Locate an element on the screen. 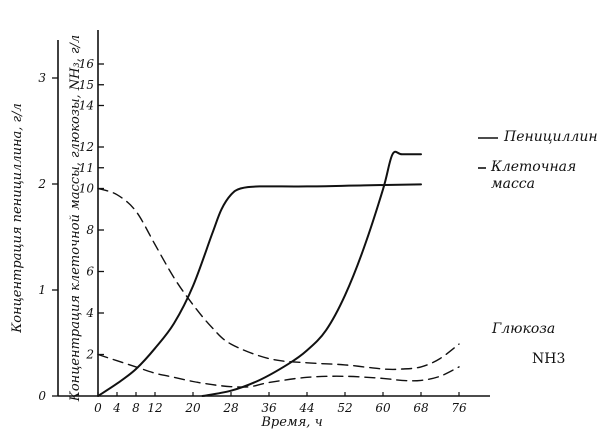 The image size is (610, 437). nh3-label: NH3 is located at coordinates (548, 359).